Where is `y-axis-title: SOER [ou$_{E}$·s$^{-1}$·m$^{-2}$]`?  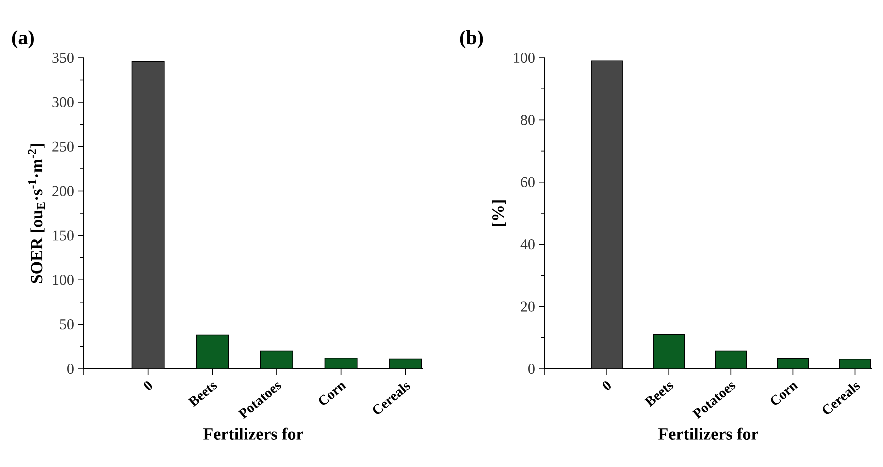 y-axis-title: SOER [ou$_{E}$·s$^{-1}$·m$^{-2}$] is located at coordinates (37, 214).